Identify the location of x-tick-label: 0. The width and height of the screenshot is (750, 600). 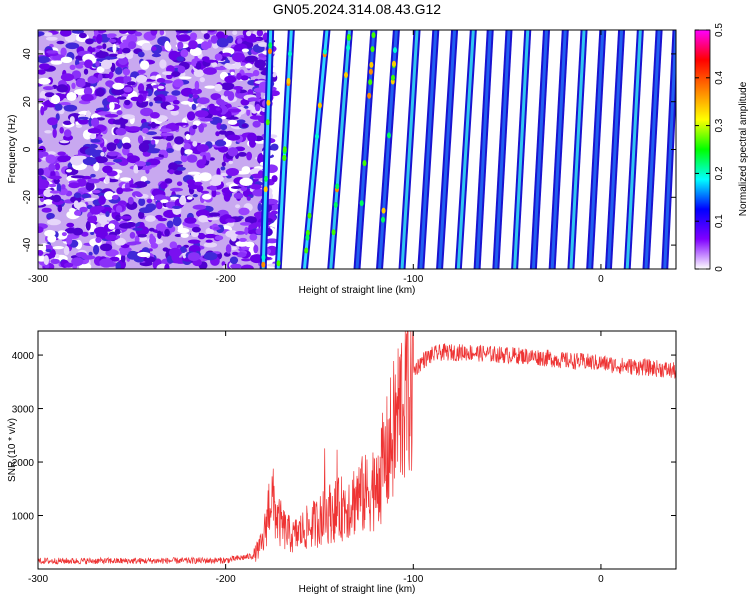
(601, 279).